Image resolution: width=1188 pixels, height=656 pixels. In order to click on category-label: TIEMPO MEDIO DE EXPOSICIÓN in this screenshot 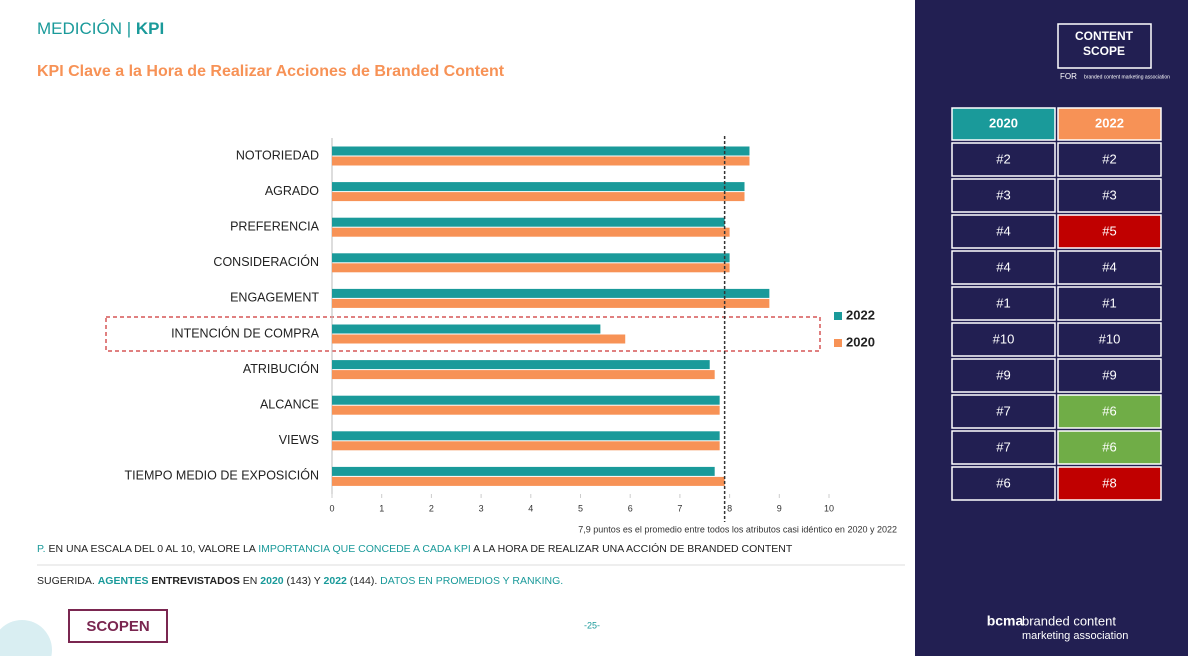, I will do `click(222, 475)`.